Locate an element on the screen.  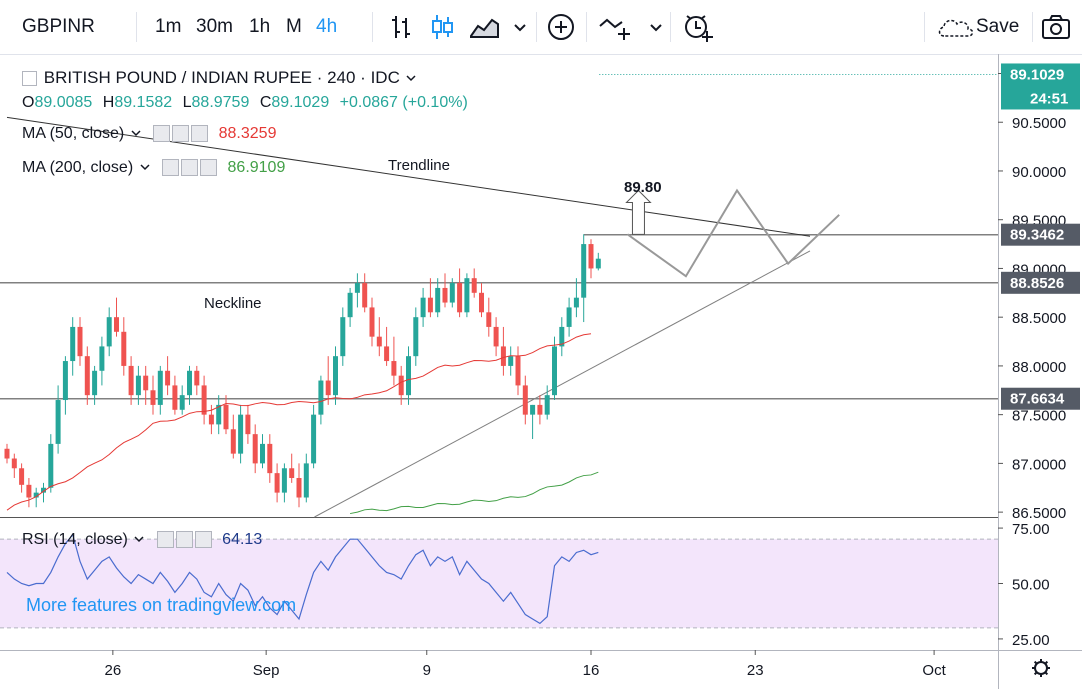
support-price-tag-box is located at coordinates (1040, 398).